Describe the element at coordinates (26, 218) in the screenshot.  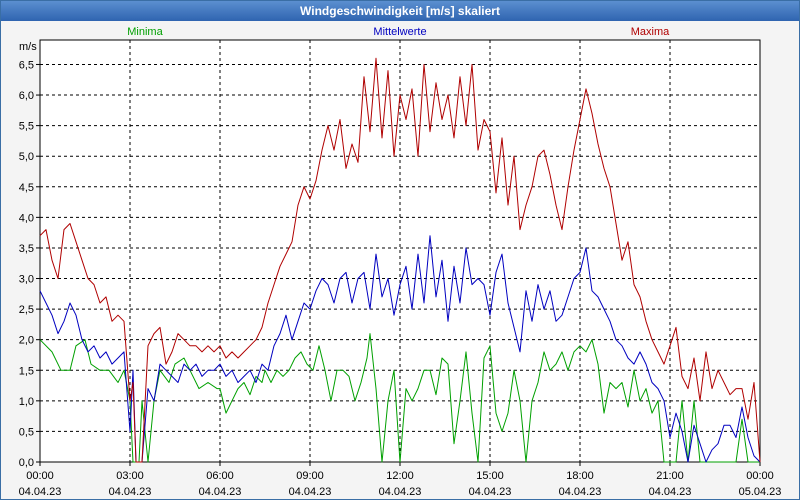
I see `y-tick-label: 4,0` at that location.